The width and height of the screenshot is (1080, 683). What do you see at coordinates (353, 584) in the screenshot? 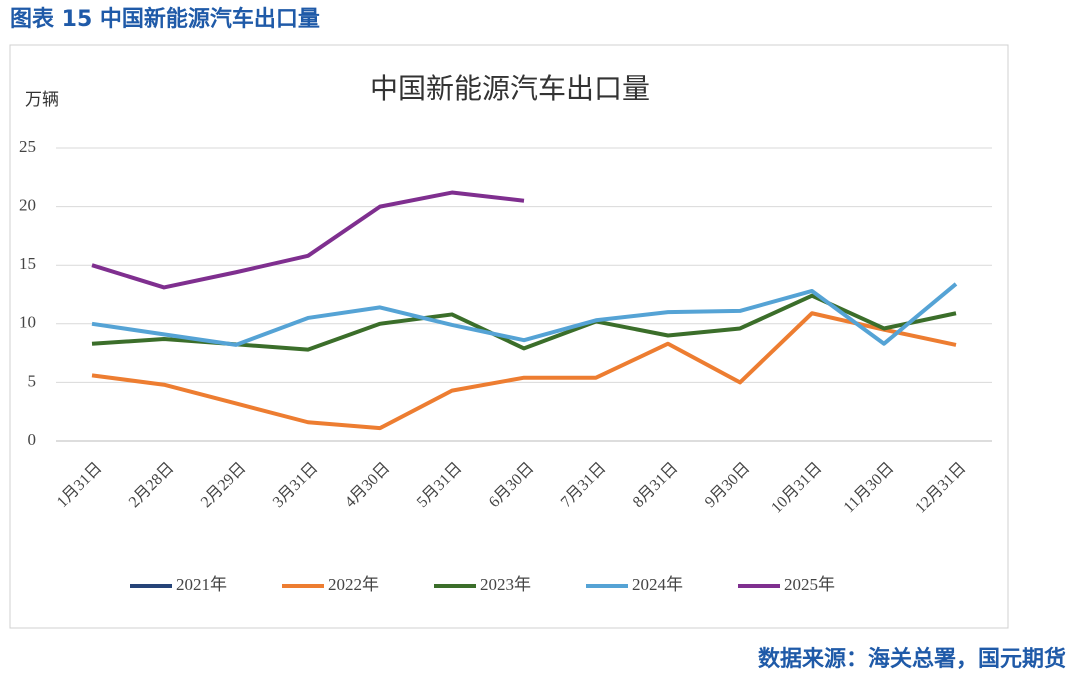
I see `legend-label: 2022年` at bounding box center [353, 584].